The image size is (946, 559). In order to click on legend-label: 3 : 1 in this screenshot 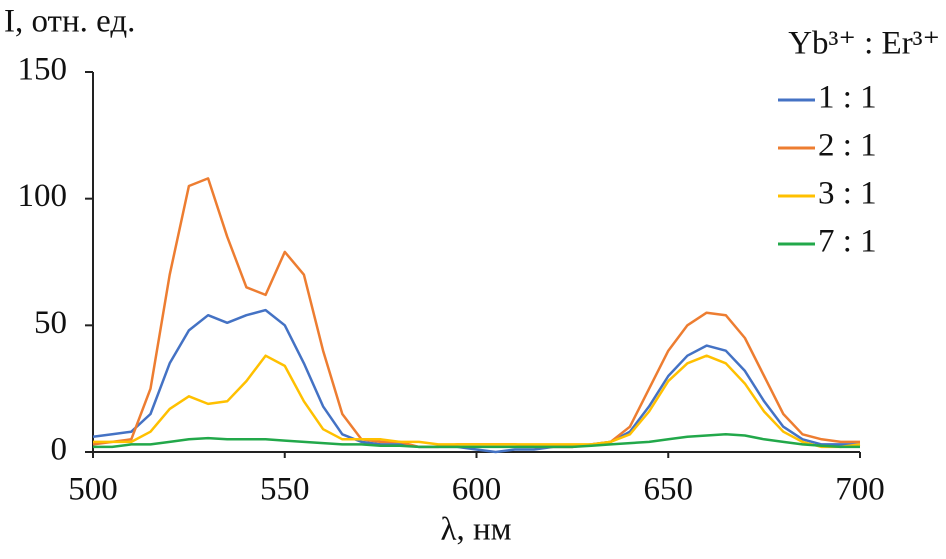, I will do `click(847, 194)`.